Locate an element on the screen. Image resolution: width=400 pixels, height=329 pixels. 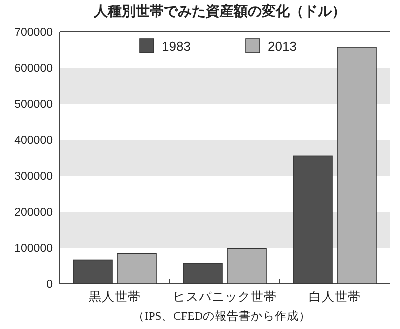
x-tick-label: ヒスパニック世帯 is located at coordinates (225, 297).